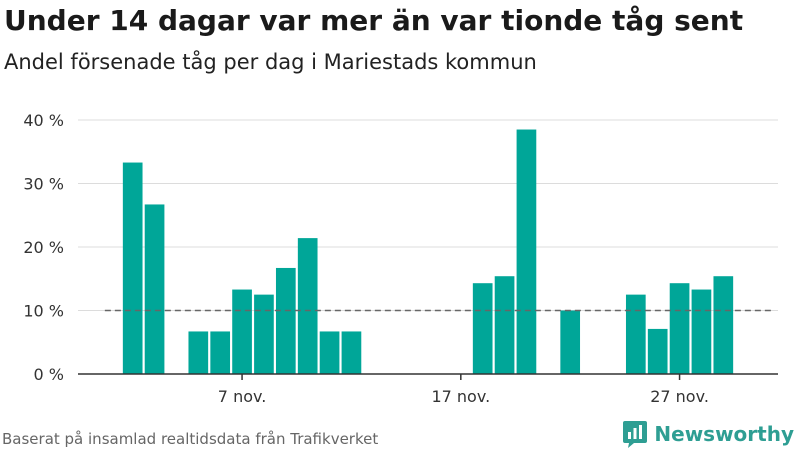  I want to click on x-tick-label: 27 nov., so click(679, 396).